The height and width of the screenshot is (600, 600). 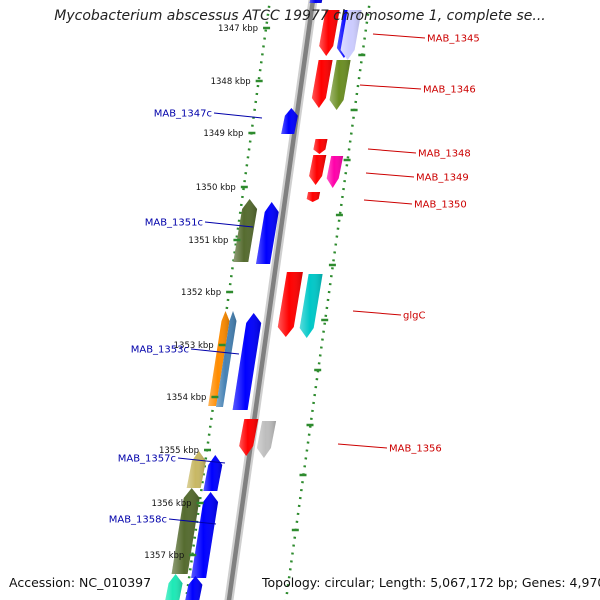 What do you see at coordinates (453, 39) in the screenshot?
I see `gene-label: MAB_1345` at bounding box center [453, 39].